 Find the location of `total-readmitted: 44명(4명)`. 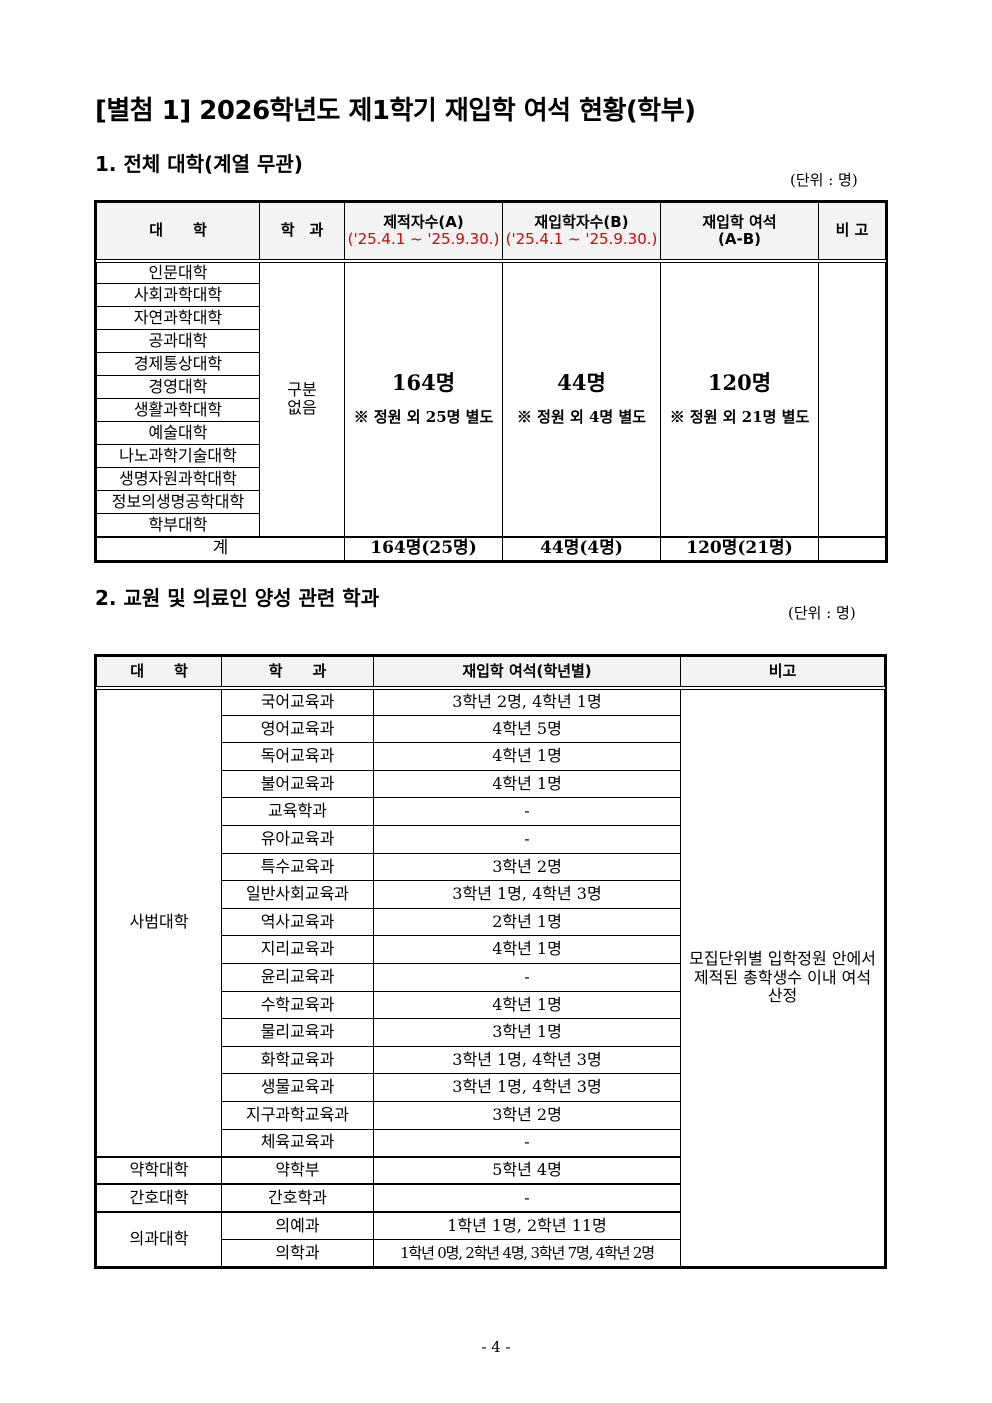

total-readmitted: 44명(4명) is located at coordinates (581, 548).